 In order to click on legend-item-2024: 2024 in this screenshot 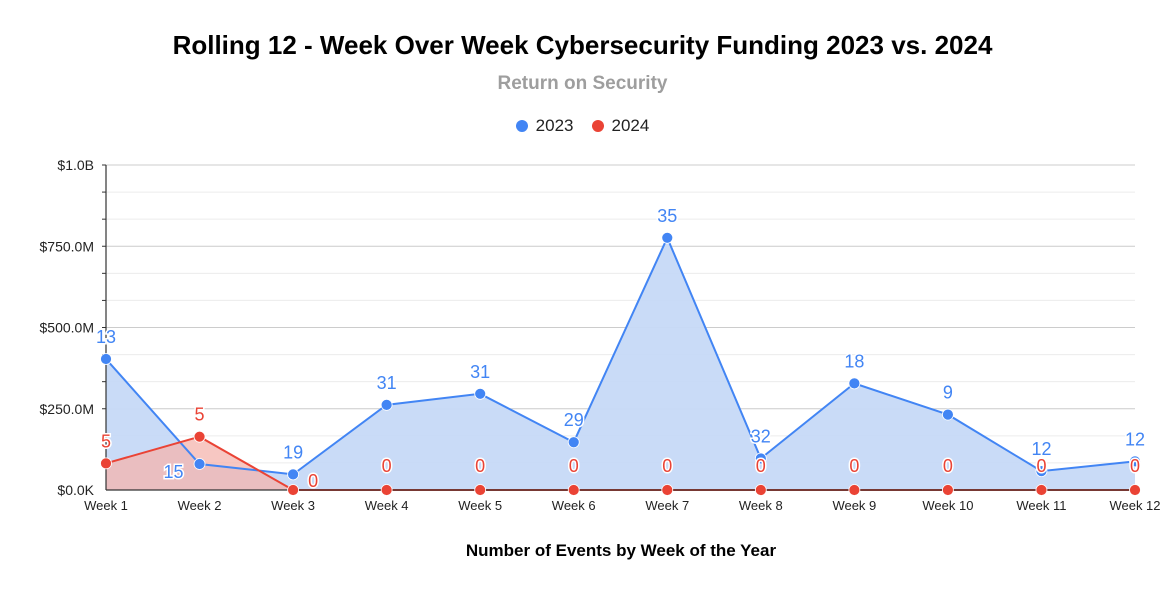, I will do `click(620, 126)`.